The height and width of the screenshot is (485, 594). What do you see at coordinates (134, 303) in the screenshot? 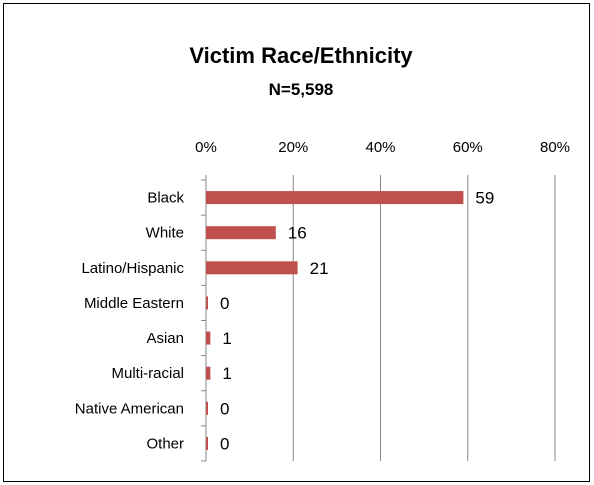
I see `category-label: Middle Eastern` at bounding box center [134, 303].